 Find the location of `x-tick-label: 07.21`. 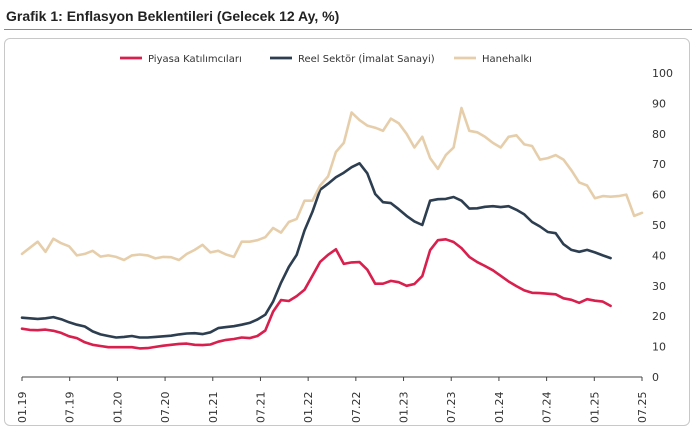

x-tick-label: 07.21 is located at coordinates (260, 408).